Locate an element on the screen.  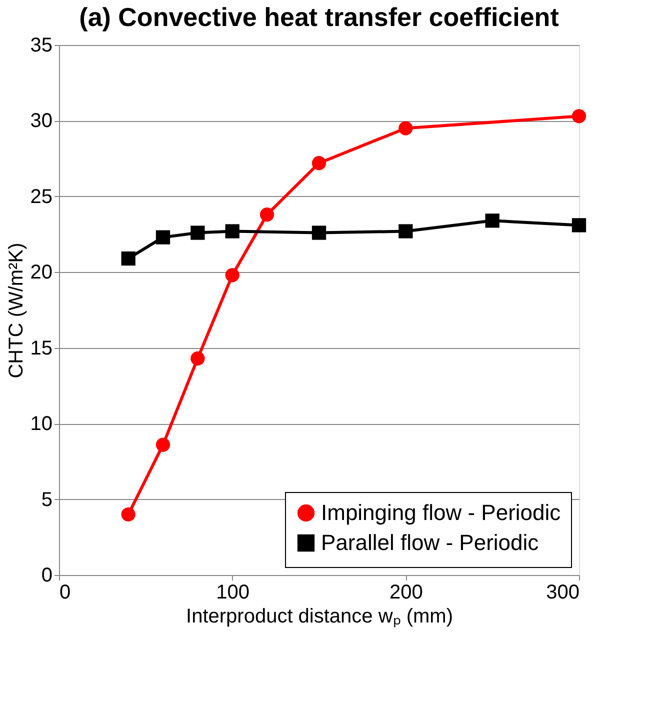
y-tick-label: 25 is located at coordinates (41, 197).